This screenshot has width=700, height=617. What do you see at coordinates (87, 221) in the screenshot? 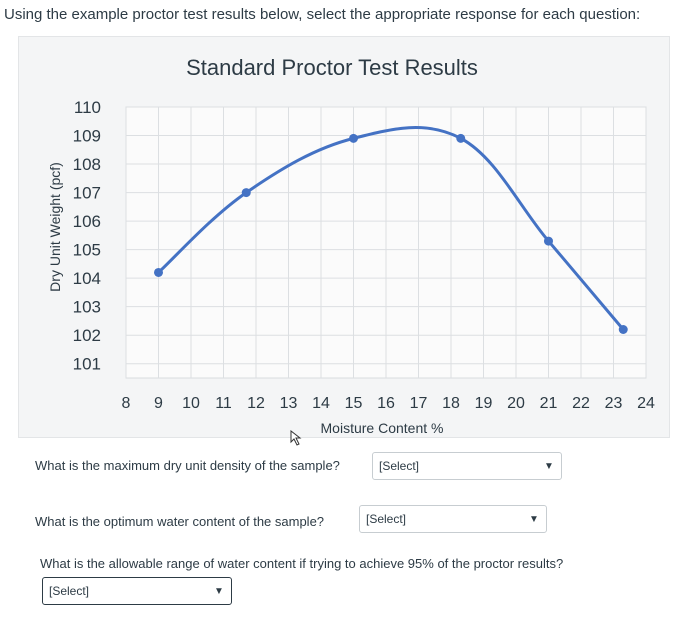
I see `y-tick-label: 106` at bounding box center [87, 221].